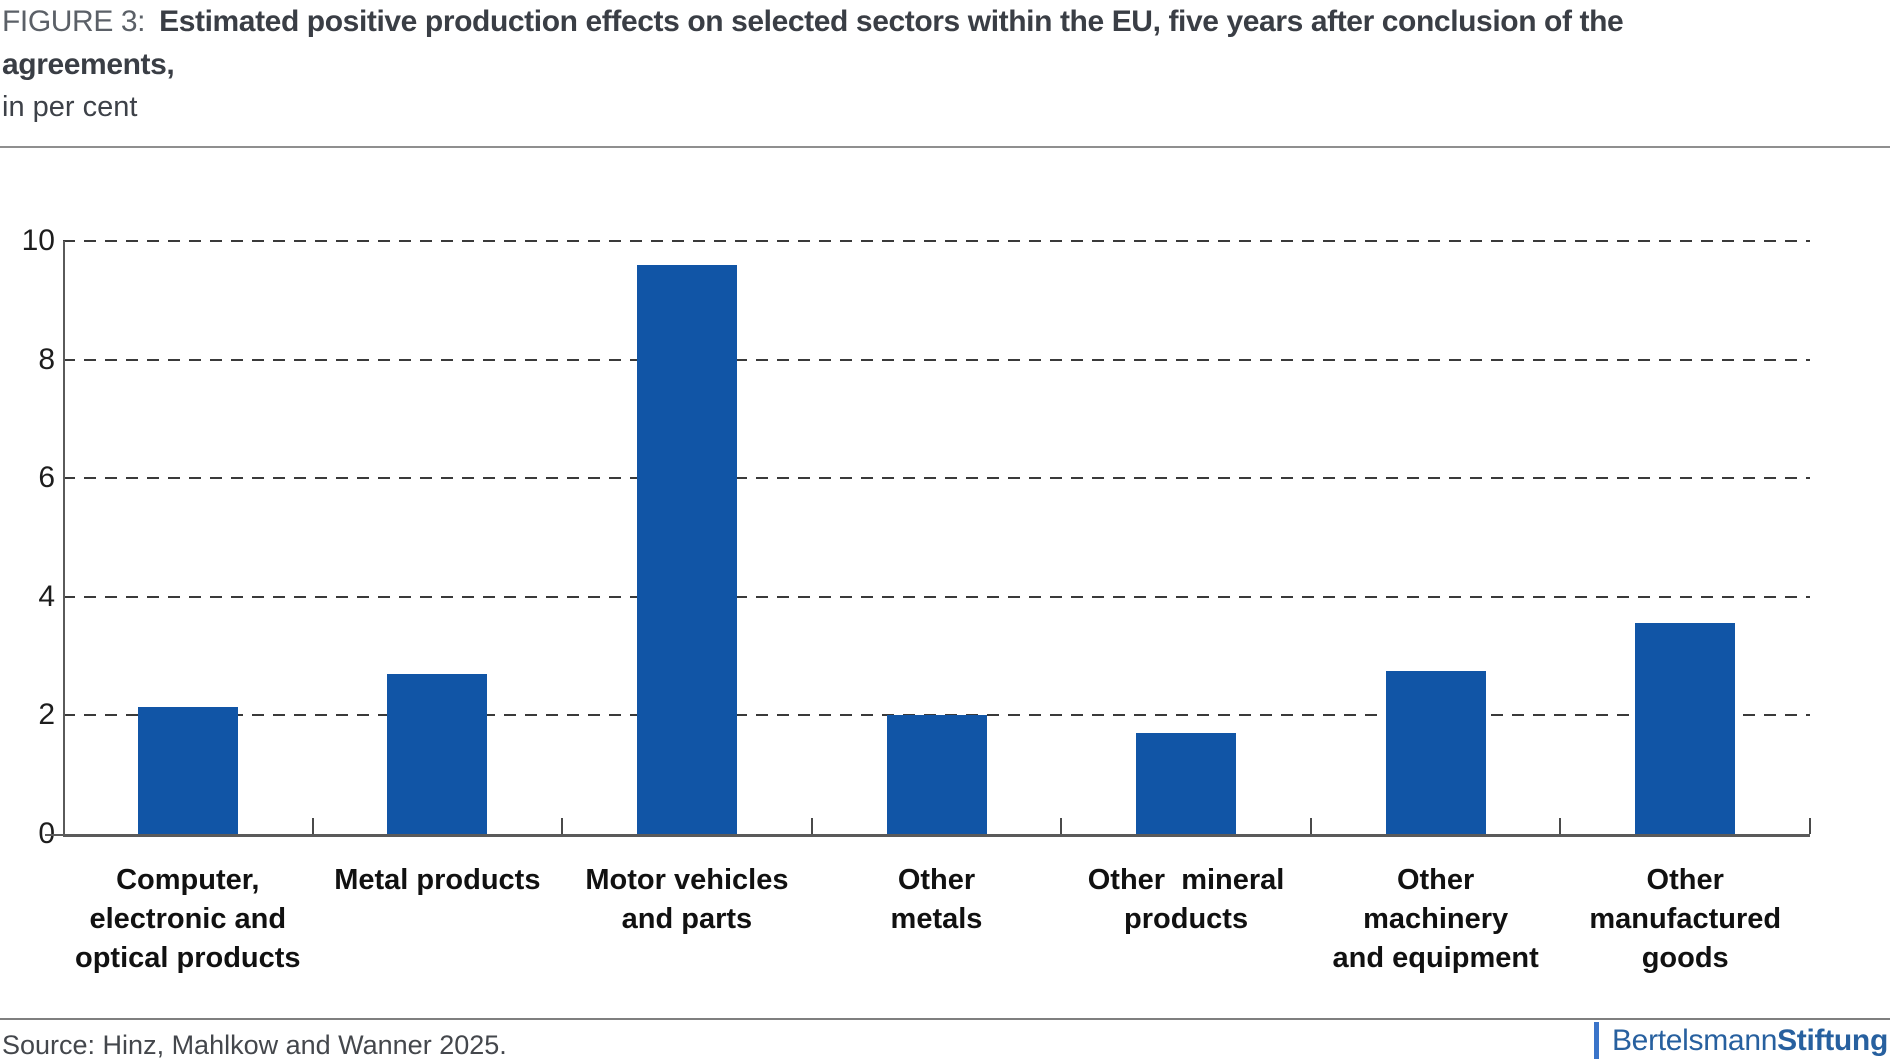 This screenshot has width=1890, height=1063. Describe the element at coordinates (936, 835) in the screenshot. I see `x-axis` at that location.